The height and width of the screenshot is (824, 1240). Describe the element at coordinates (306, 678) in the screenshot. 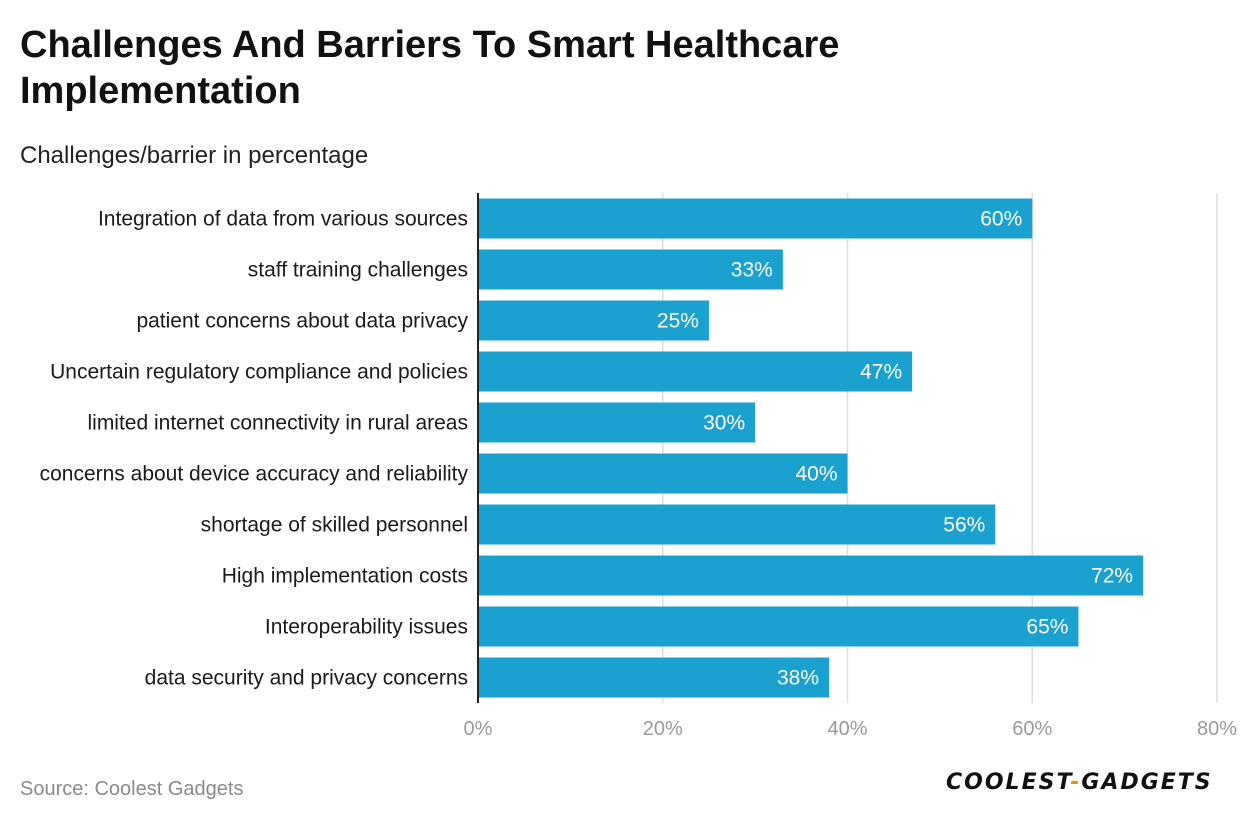

I see `category-label: data security and privacy concerns` at that location.